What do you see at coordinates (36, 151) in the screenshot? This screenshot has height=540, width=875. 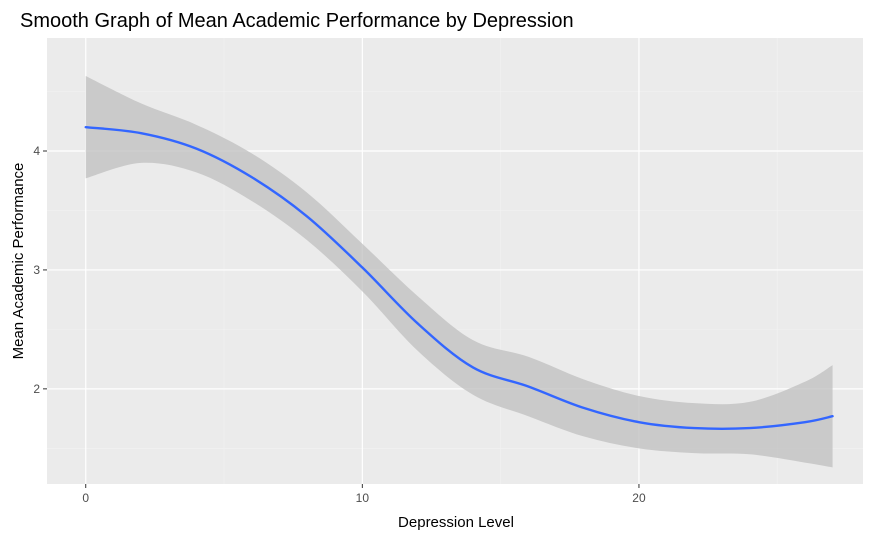 I see `y-tick-label: 4` at bounding box center [36, 151].